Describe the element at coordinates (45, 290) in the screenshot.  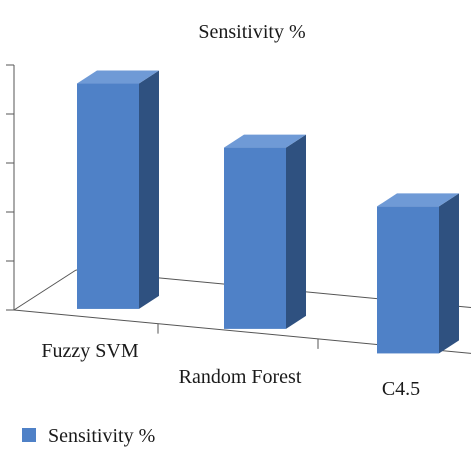
I see `floor-left-edge` at that location.